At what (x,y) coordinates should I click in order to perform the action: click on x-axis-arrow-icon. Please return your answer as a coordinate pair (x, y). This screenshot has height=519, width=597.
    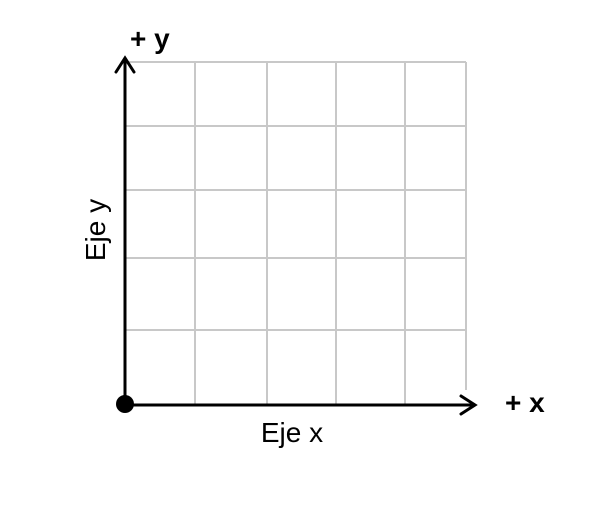
    Looking at the image, I should click on (468, 405).